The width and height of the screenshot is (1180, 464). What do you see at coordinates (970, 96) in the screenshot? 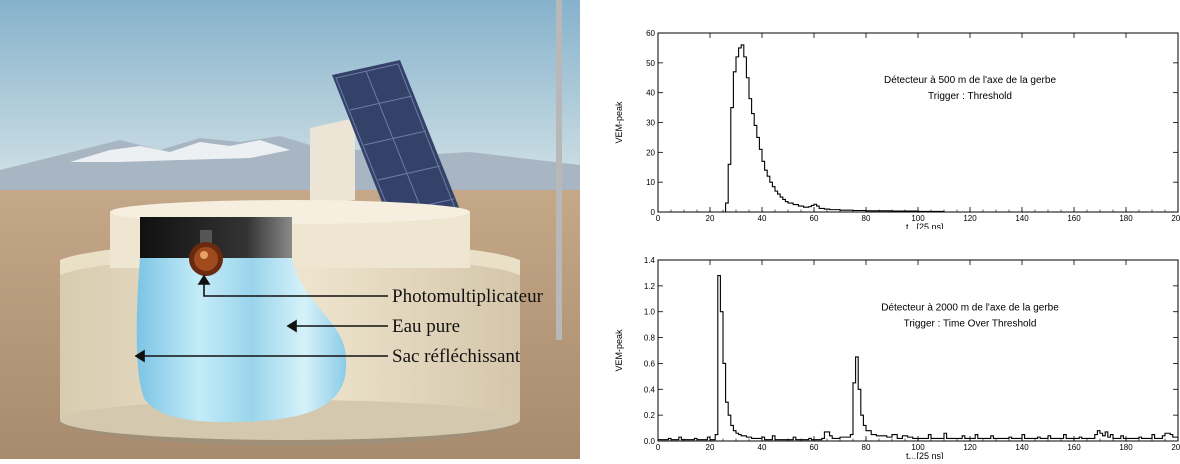
I see `annotation-line: Trigger : Threshold` at bounding box center [970, 96].